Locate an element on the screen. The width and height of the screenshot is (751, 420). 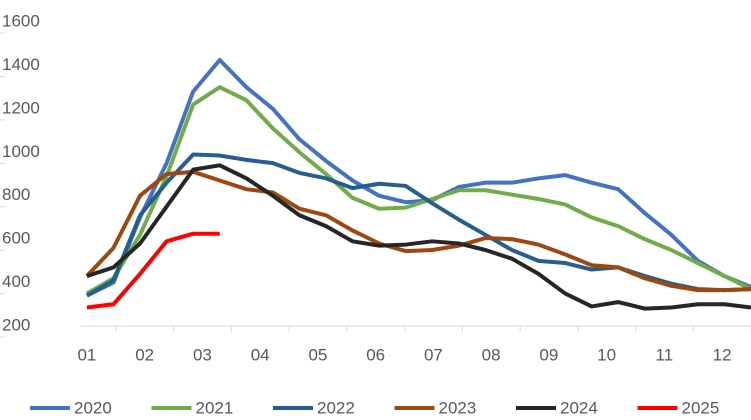
legend-label: 2021 is located at coordinates (215, 407).